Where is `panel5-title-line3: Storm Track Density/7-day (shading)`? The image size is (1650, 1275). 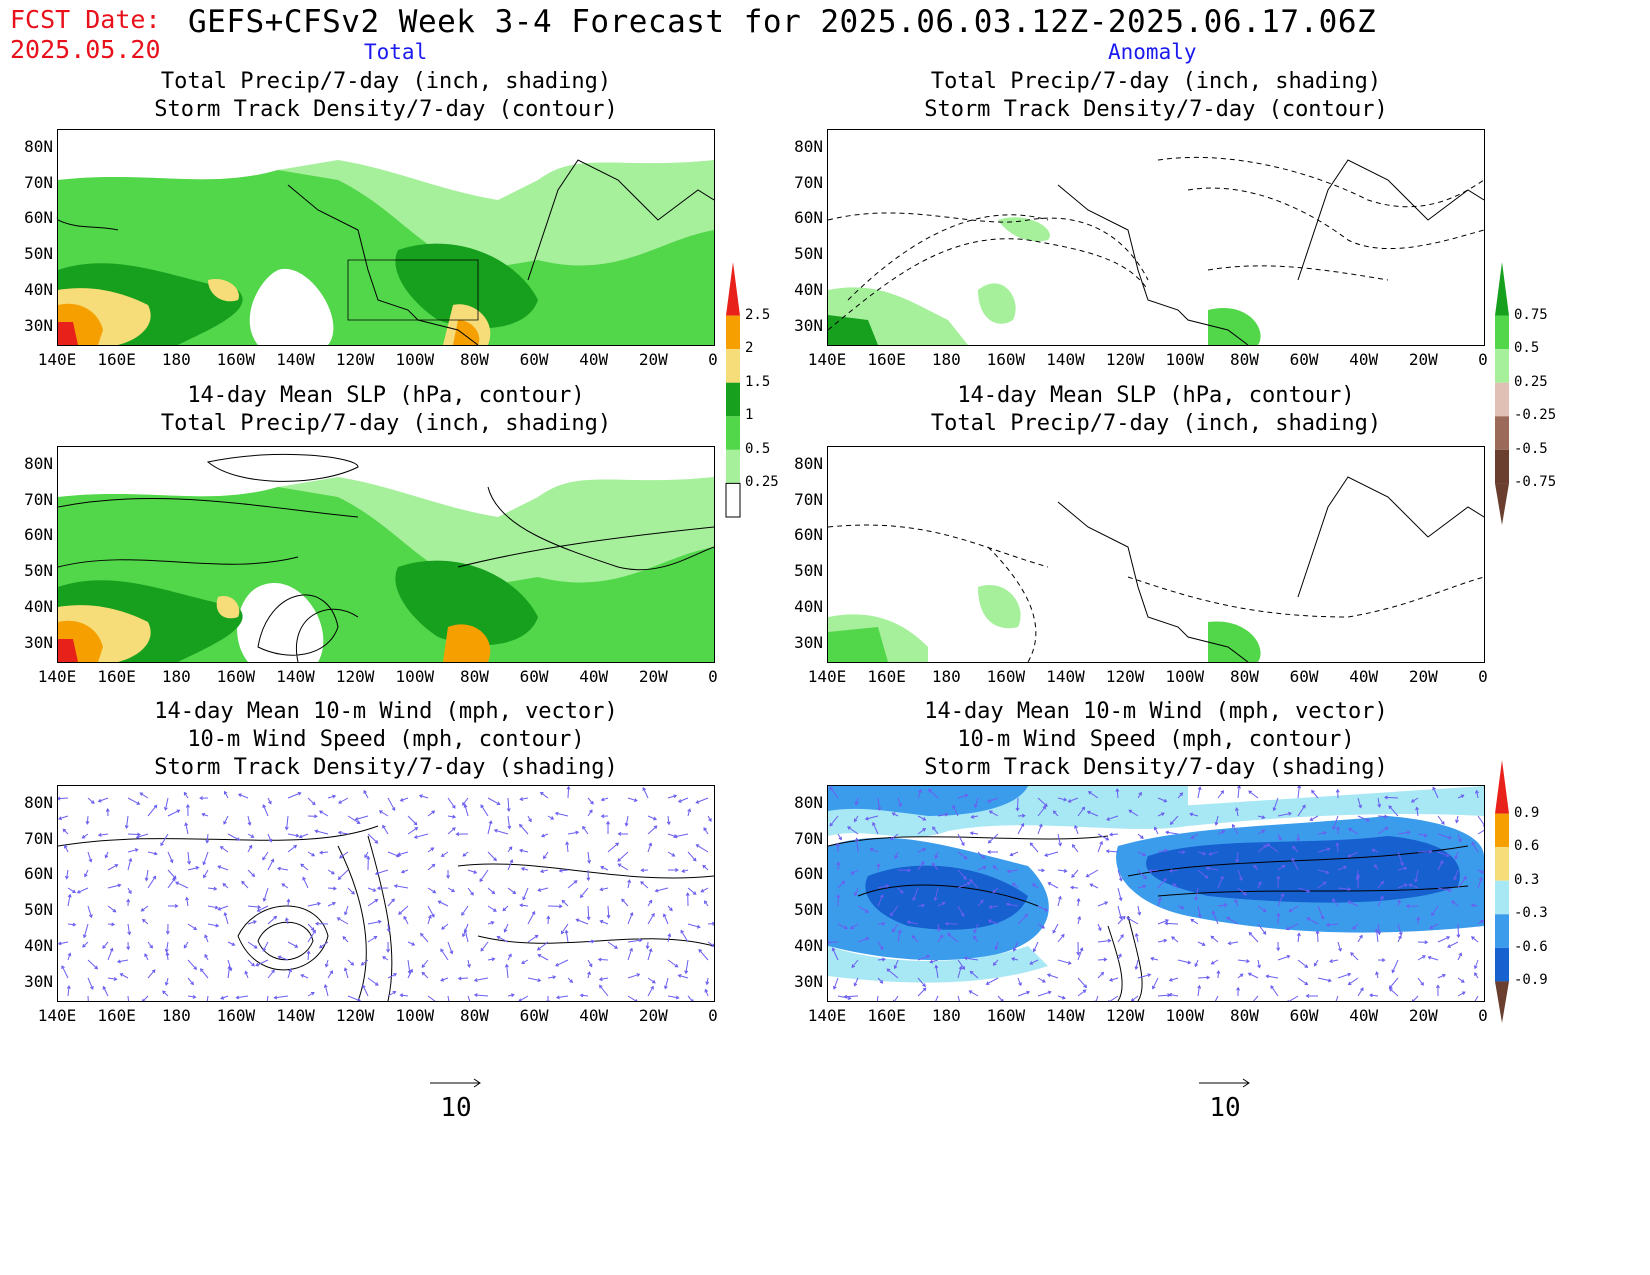
panel5-title-line3: Storm Track Density/7-day (shading) is located at coordinates (386, 767).